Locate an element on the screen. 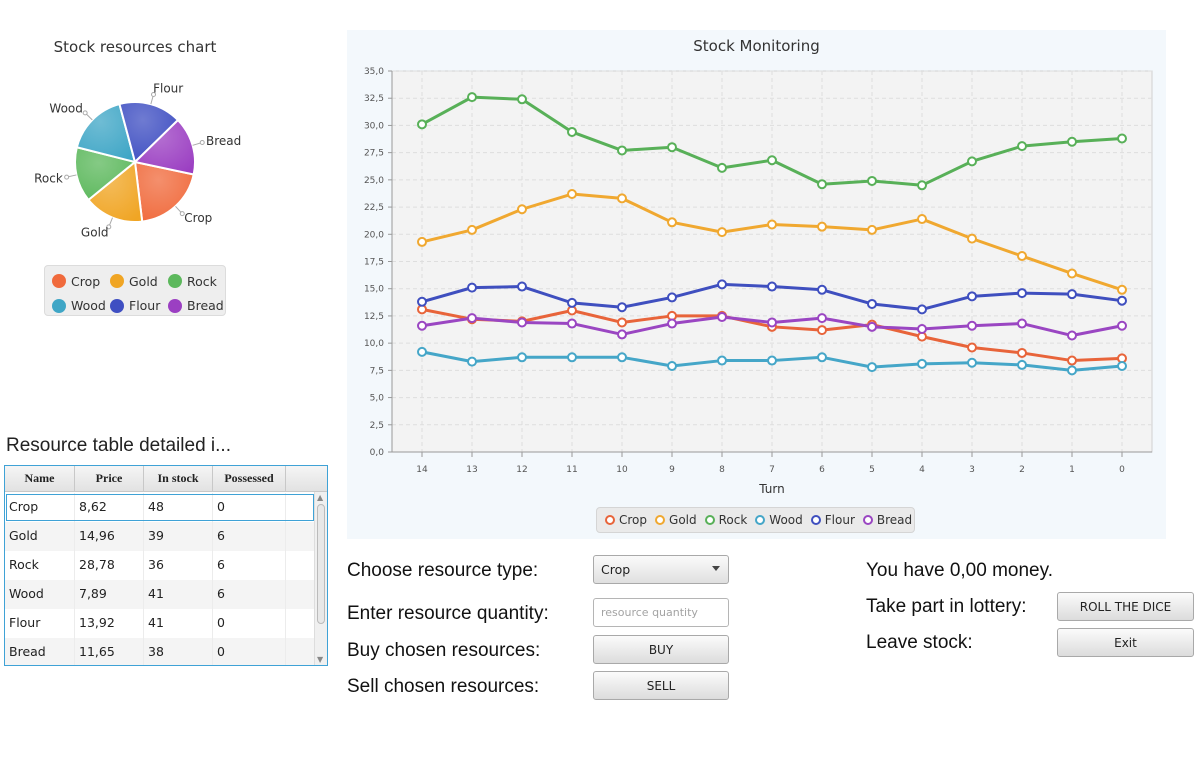 The height and width of the screenshot is (768, 1196). resource-type-select: Crop is located at coordinates (661, 569).